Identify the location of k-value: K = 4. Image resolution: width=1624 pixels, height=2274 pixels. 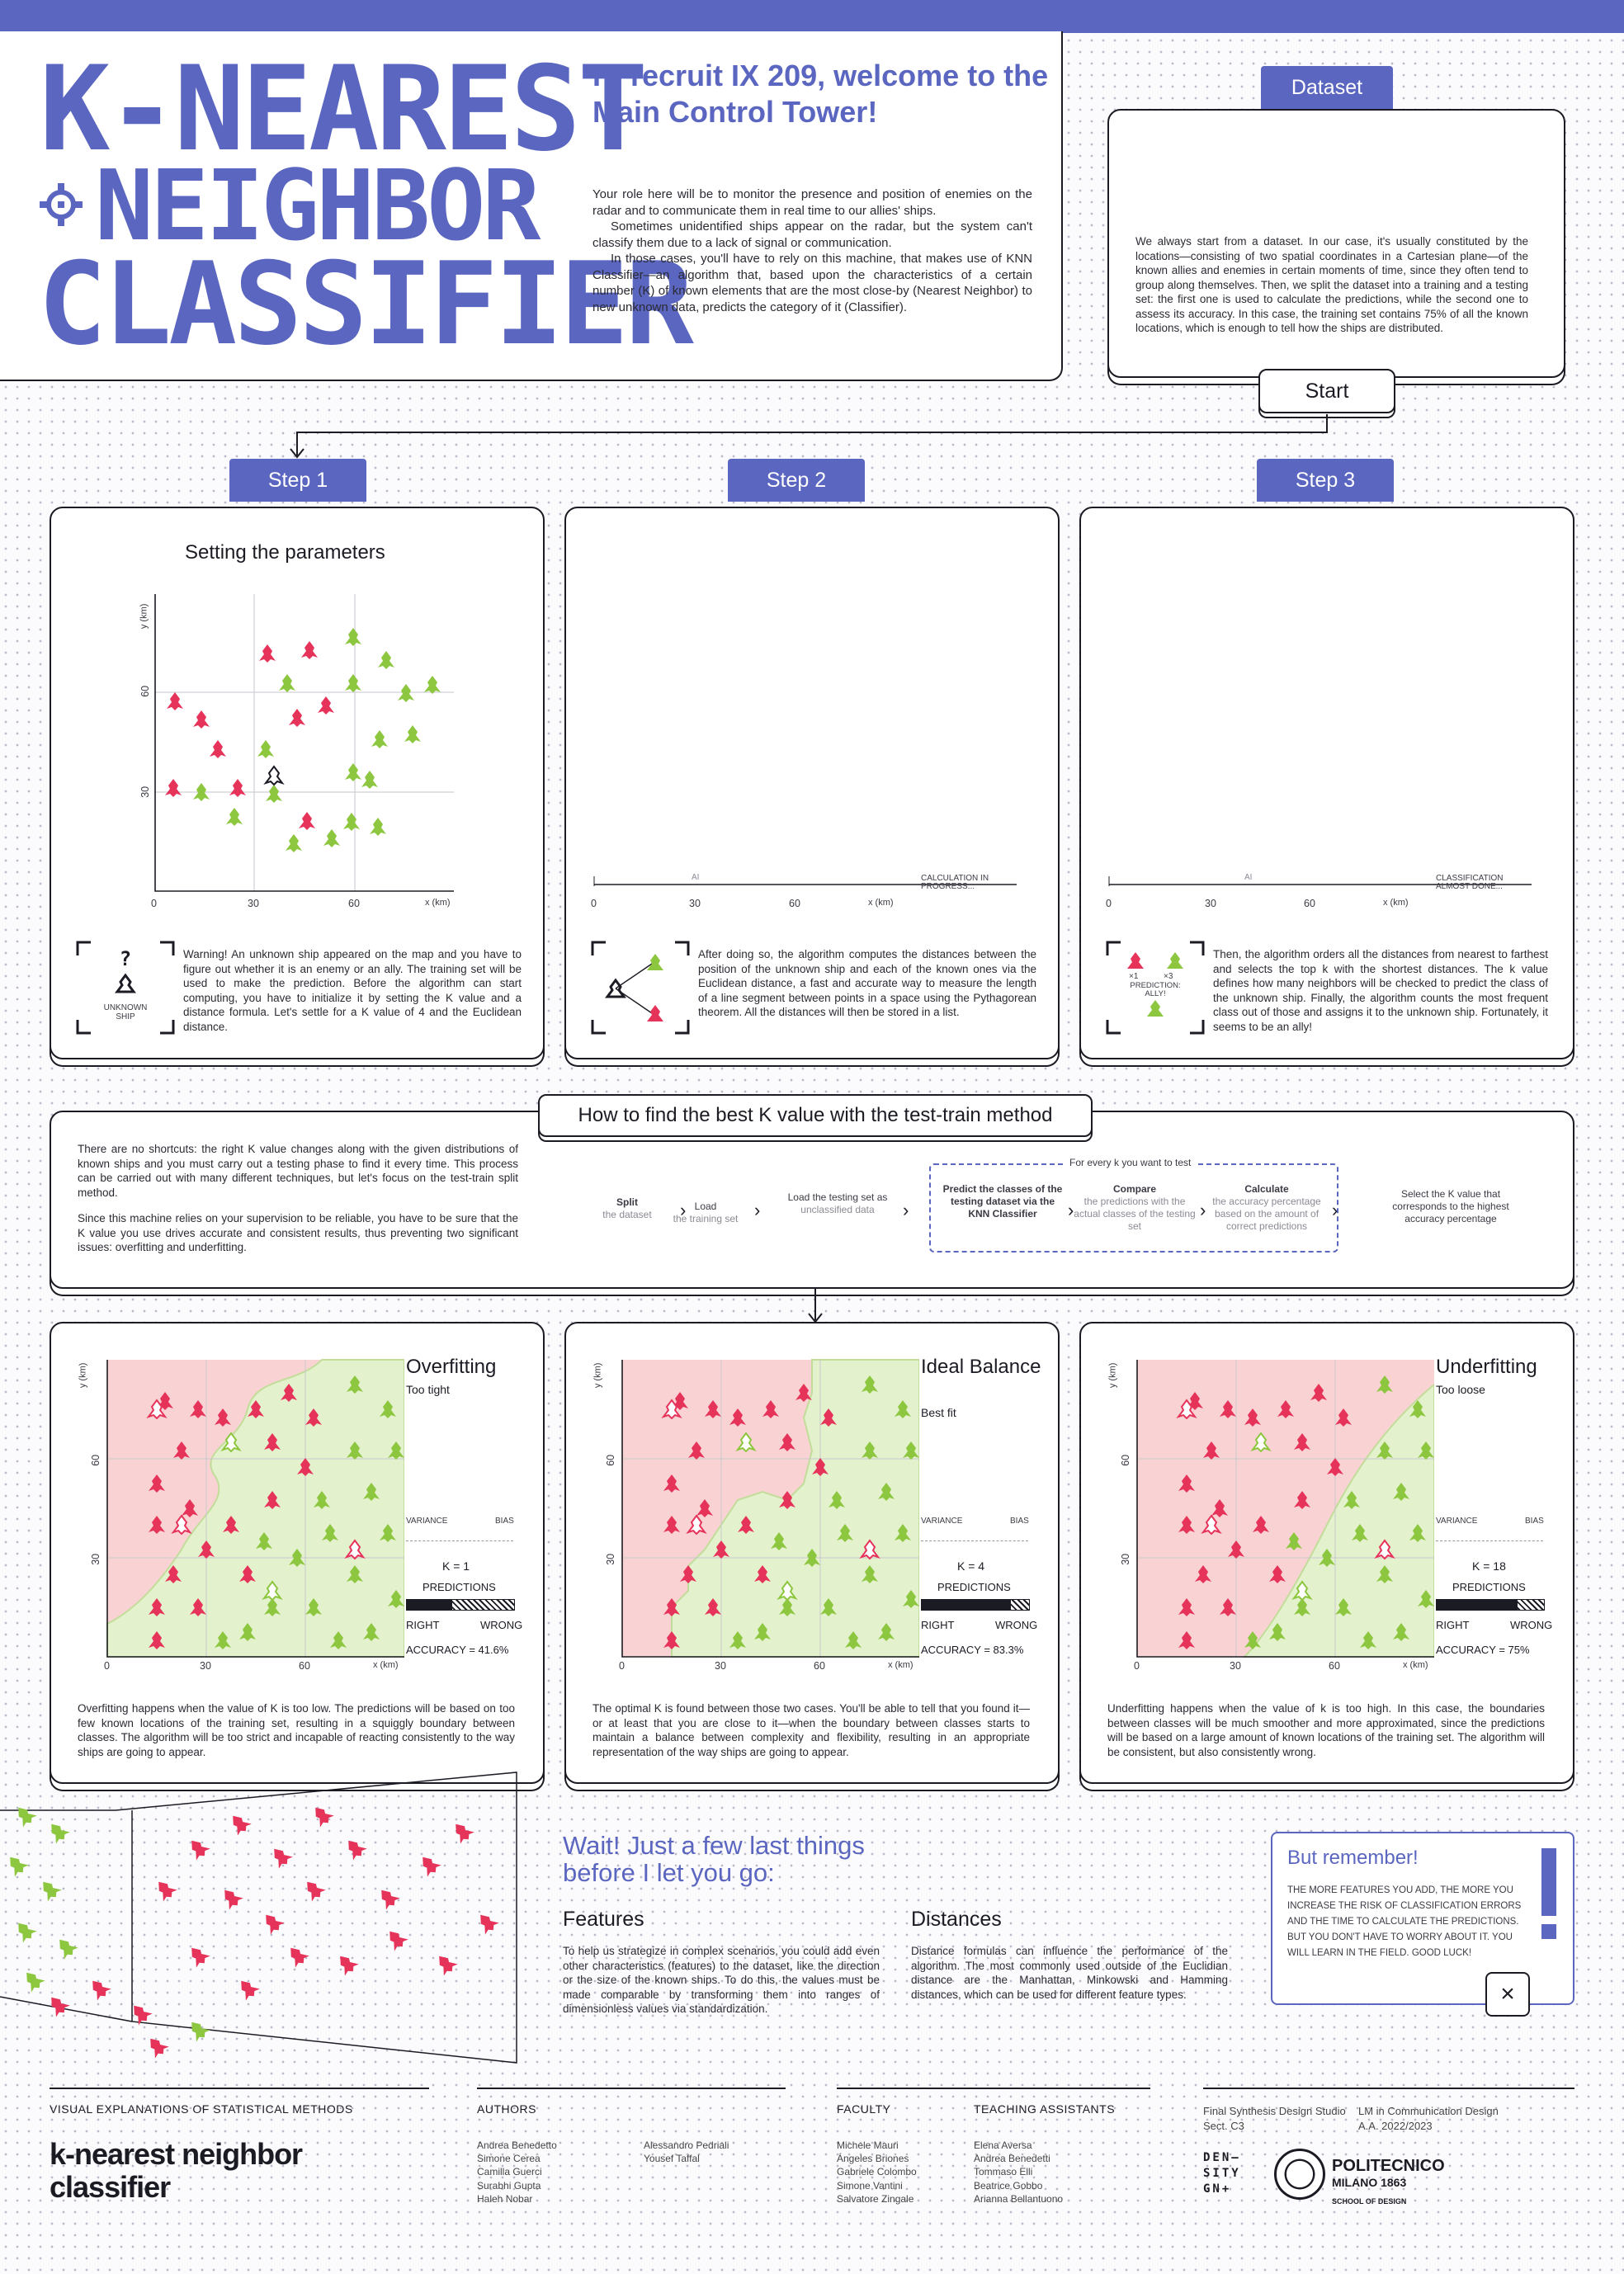
(971, 1566).